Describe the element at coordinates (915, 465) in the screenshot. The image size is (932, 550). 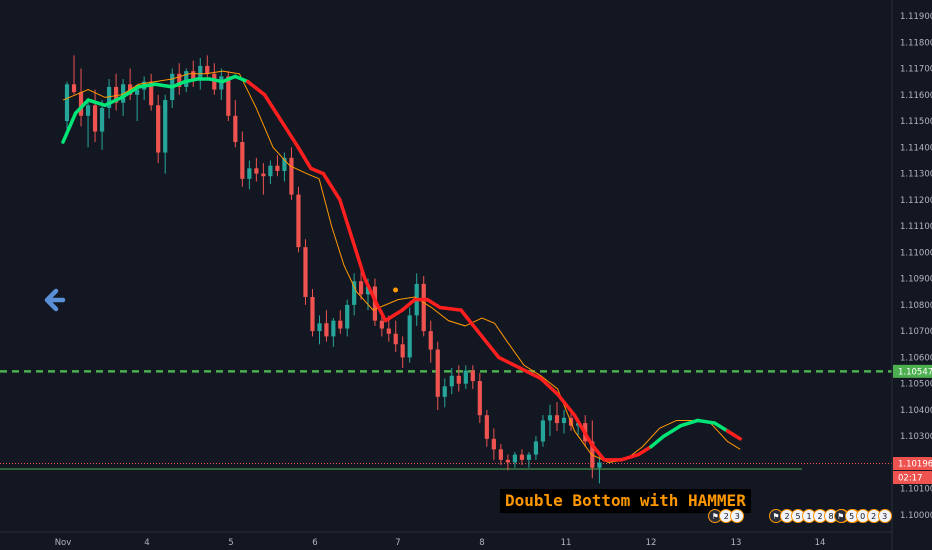
I see `price-tag-label-current: 1.10196` at that location.